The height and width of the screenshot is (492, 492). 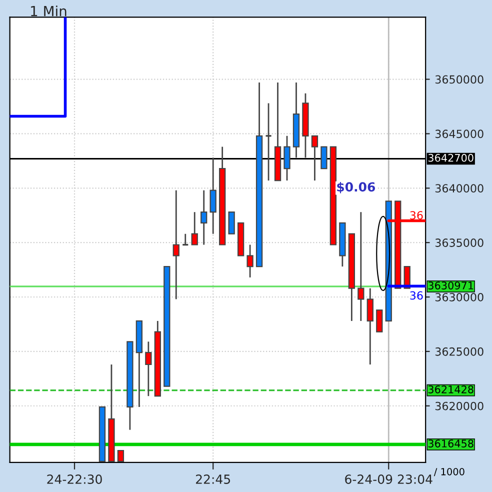 What do you see at coordinates (449, 472) in the screenshot?
I see `text: / 1000` at bounding box center [449, 472].